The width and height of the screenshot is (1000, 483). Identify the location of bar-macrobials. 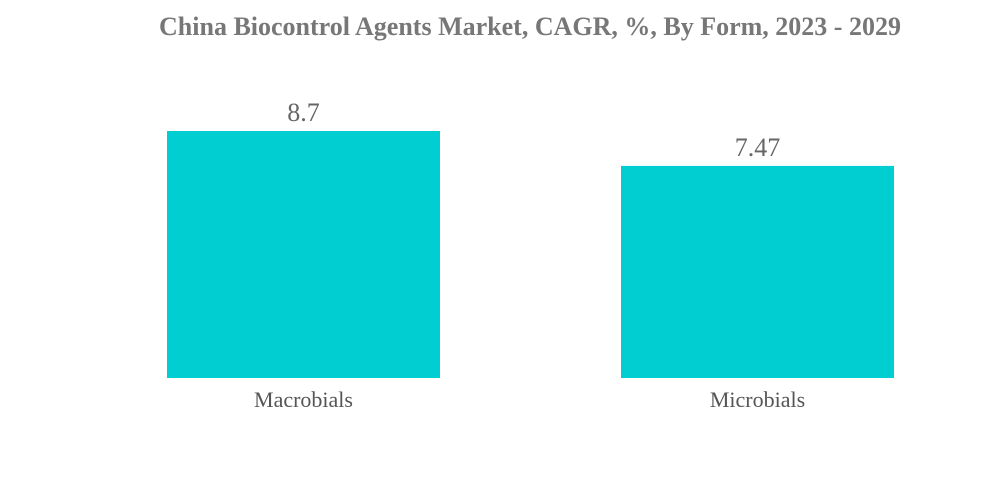
(303, 254).